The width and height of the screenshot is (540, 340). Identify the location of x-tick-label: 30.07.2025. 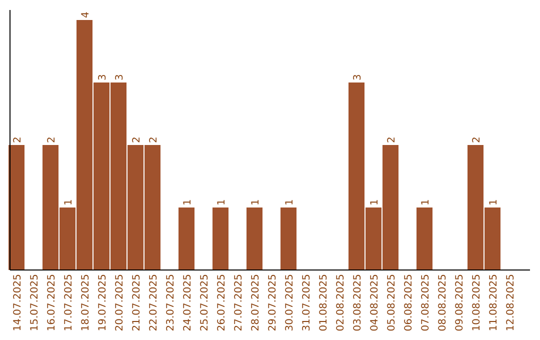
(290, 303).